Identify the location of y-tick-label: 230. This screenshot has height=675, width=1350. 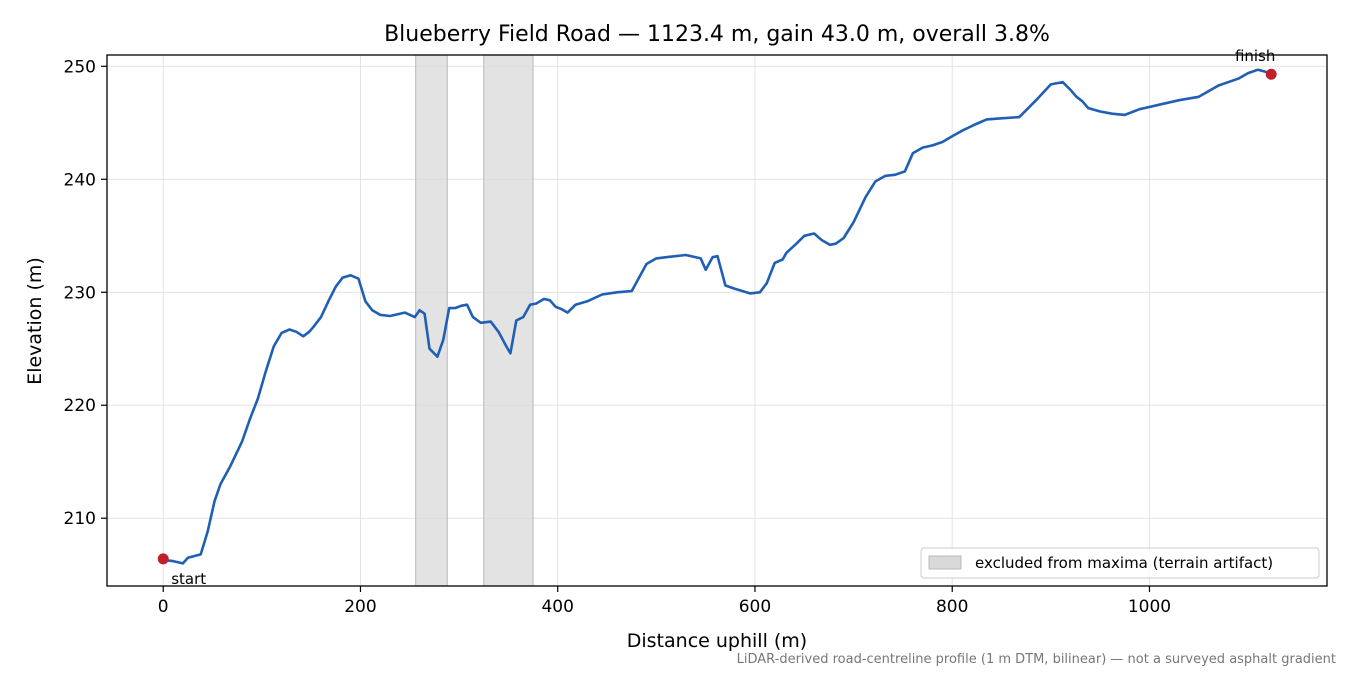
(80, 293).